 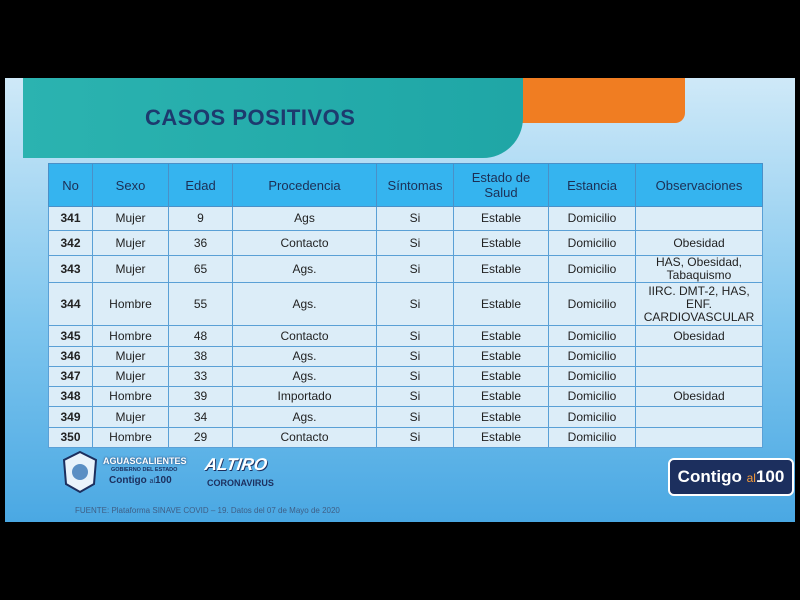 I want to click on table-cell: 344, so click(x=70, y=304).